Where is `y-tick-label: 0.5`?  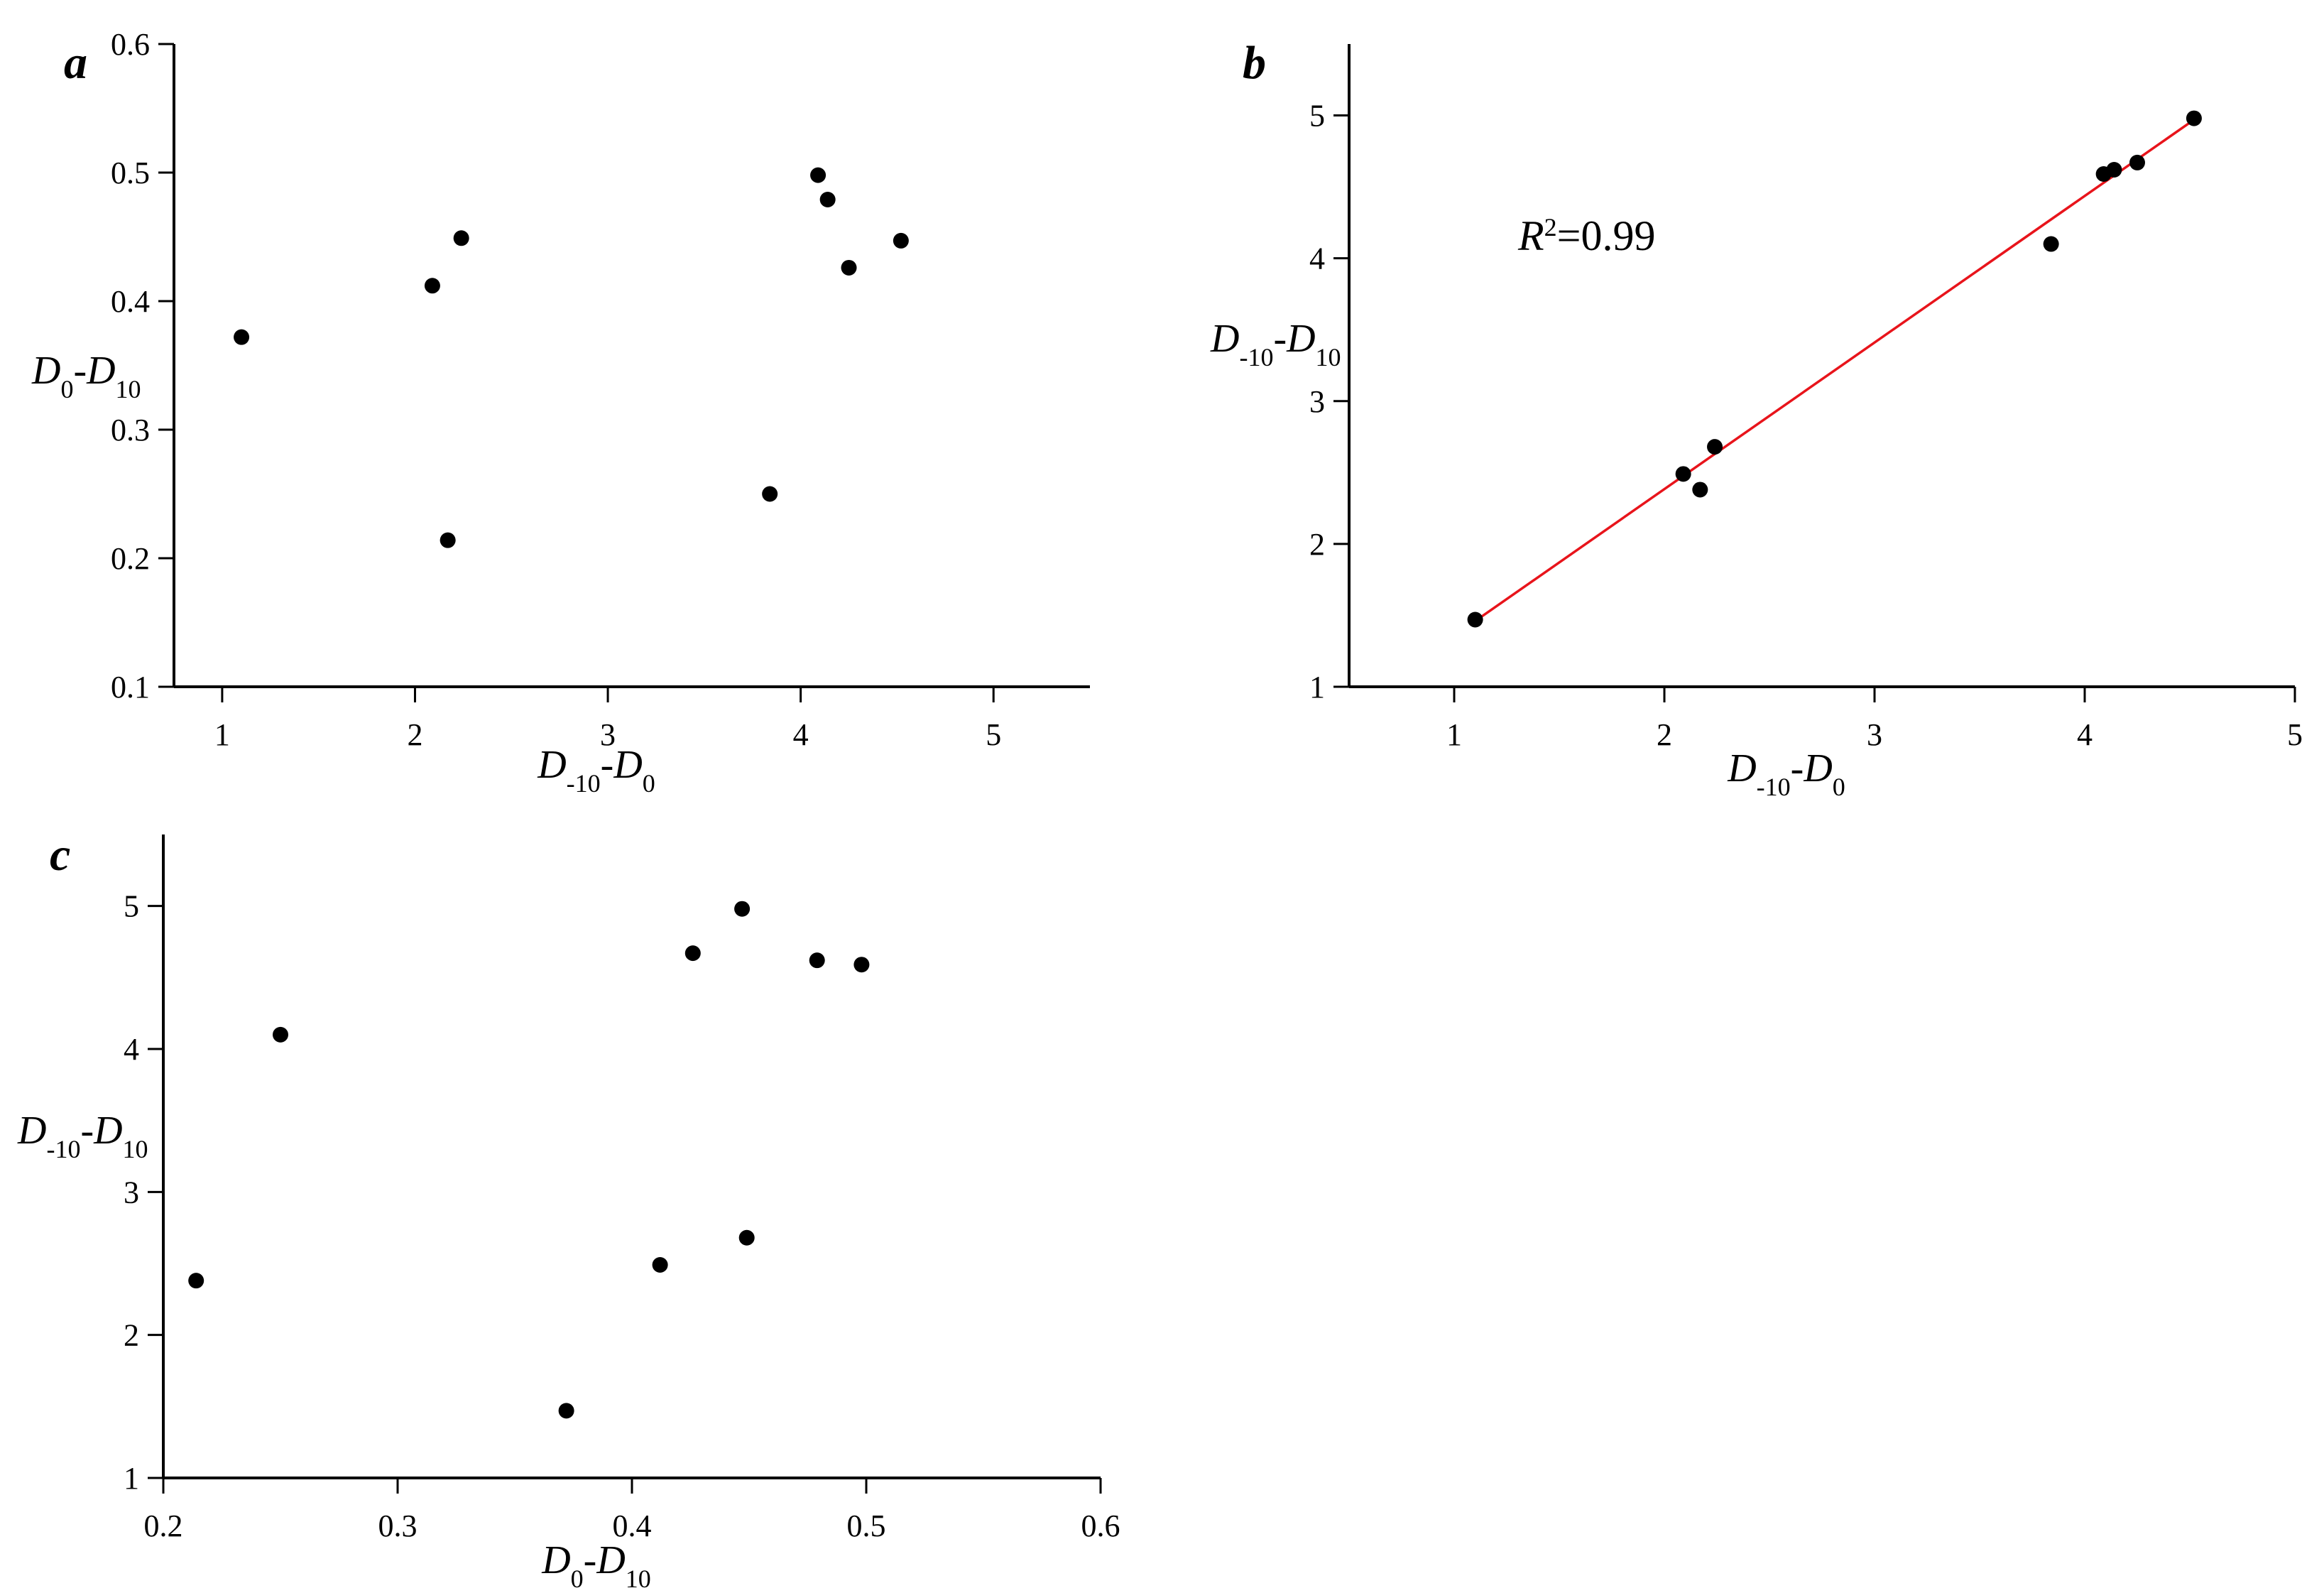
y-tick-label: 0.5 is located at coordinates (130, 173).